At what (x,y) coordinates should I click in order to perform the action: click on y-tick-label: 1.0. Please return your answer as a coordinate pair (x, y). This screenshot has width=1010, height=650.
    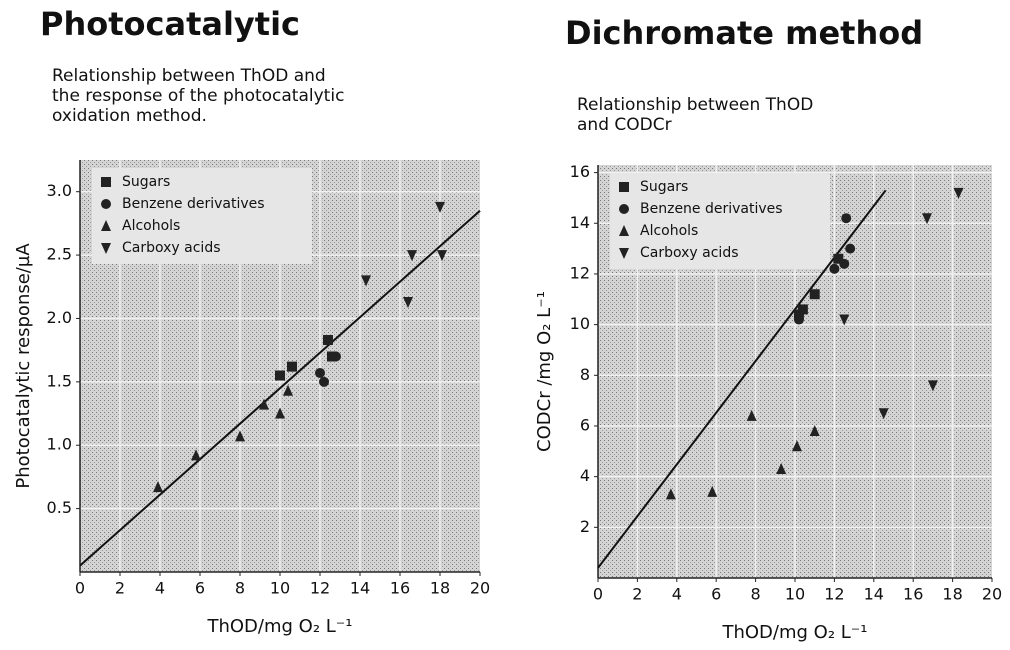
    Looking at the image, I should click on (59, 444).